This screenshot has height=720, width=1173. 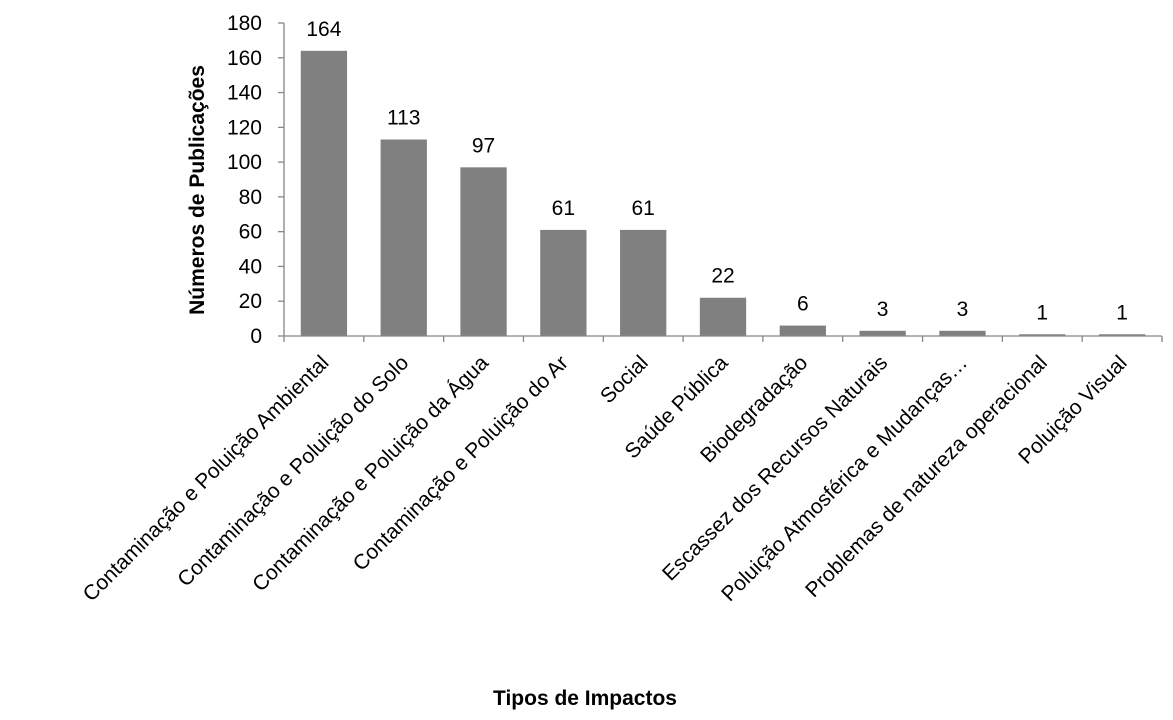 I want to click on data-label: 113, so click(x=403, y=118).